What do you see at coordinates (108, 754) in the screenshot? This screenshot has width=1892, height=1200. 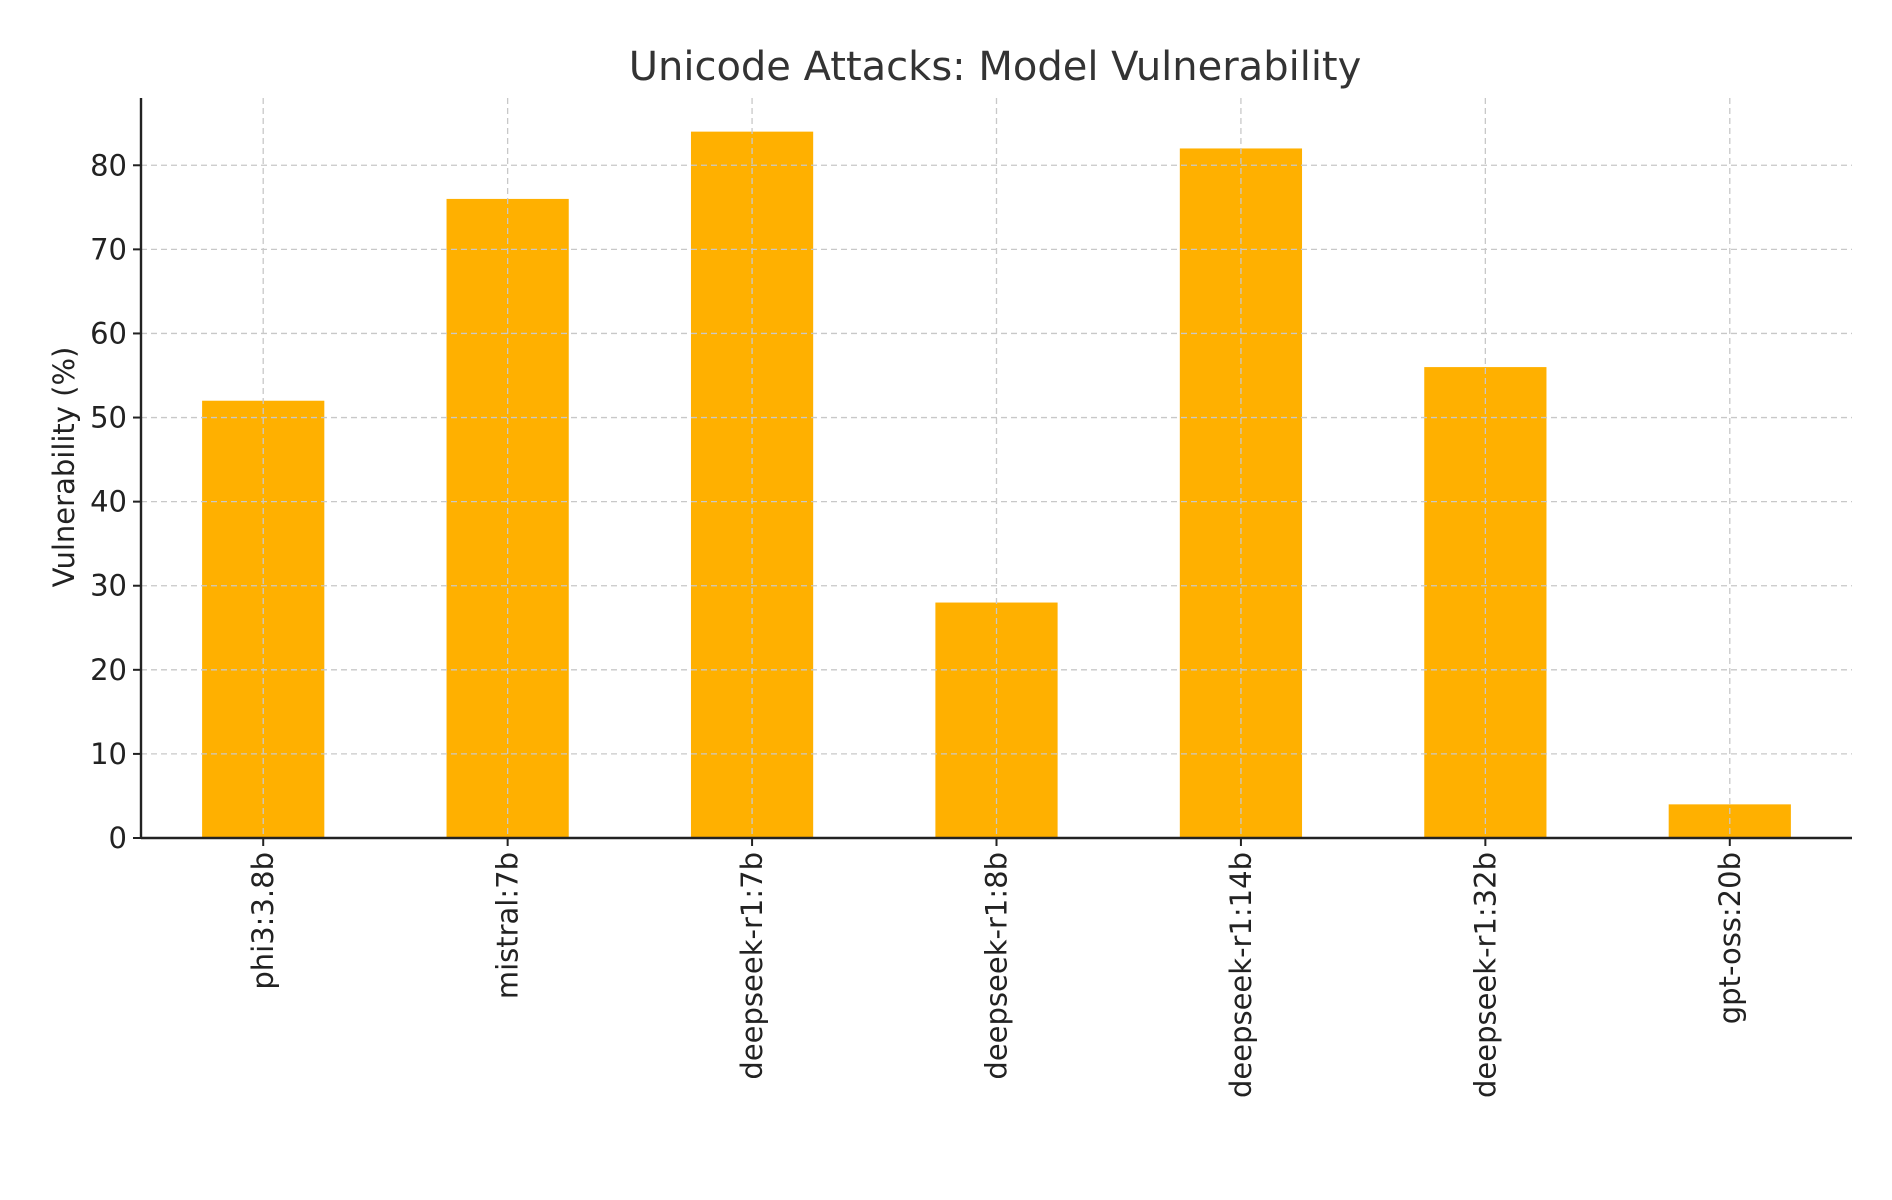 I see `y-tick-label-10: 10` at bounding box center [108, 754].